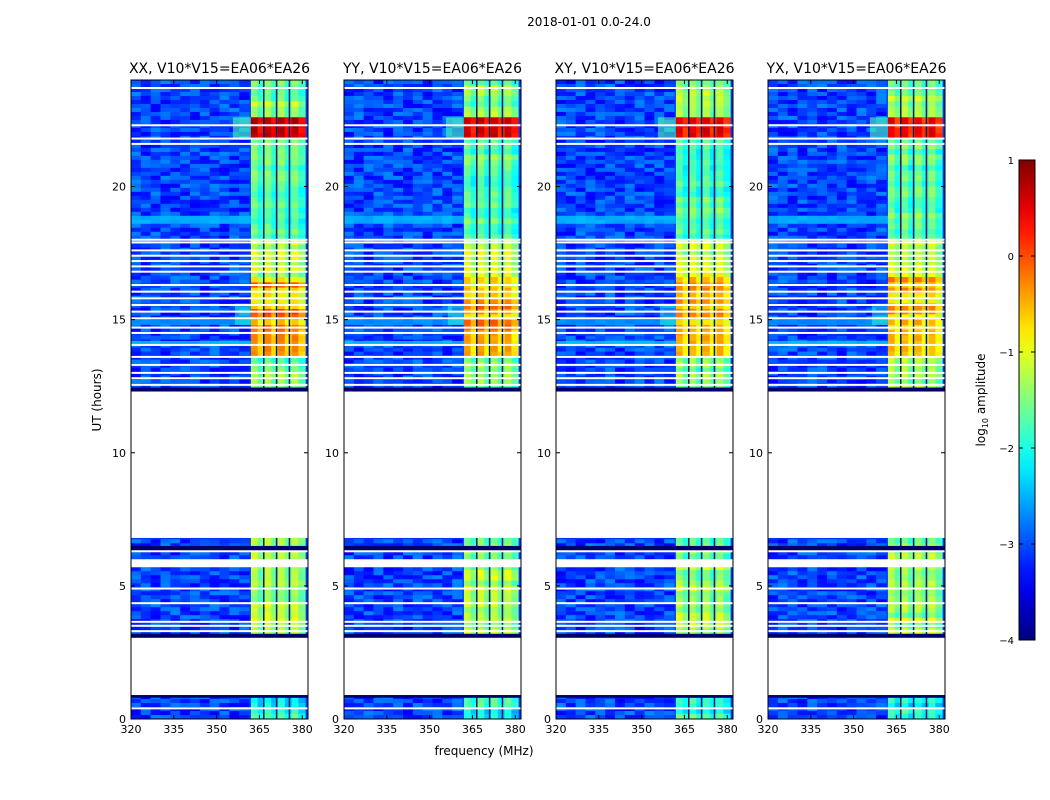 This screenshot has height=800, width=1050. I want to click on colorbar-tick-label: −2, so click(1006, 449).